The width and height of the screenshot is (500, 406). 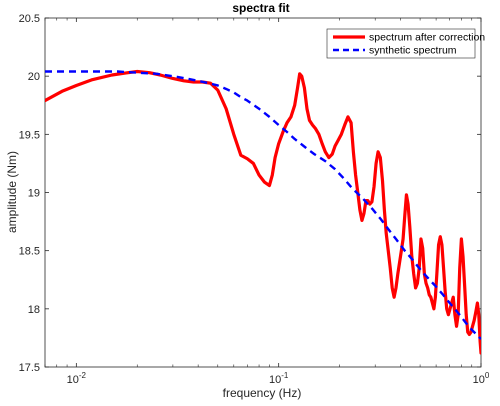 What do you see at coordinates (260, 8) in the screenshot?
I see `chart-title: spectra fit` at bounding box center [260, 8].